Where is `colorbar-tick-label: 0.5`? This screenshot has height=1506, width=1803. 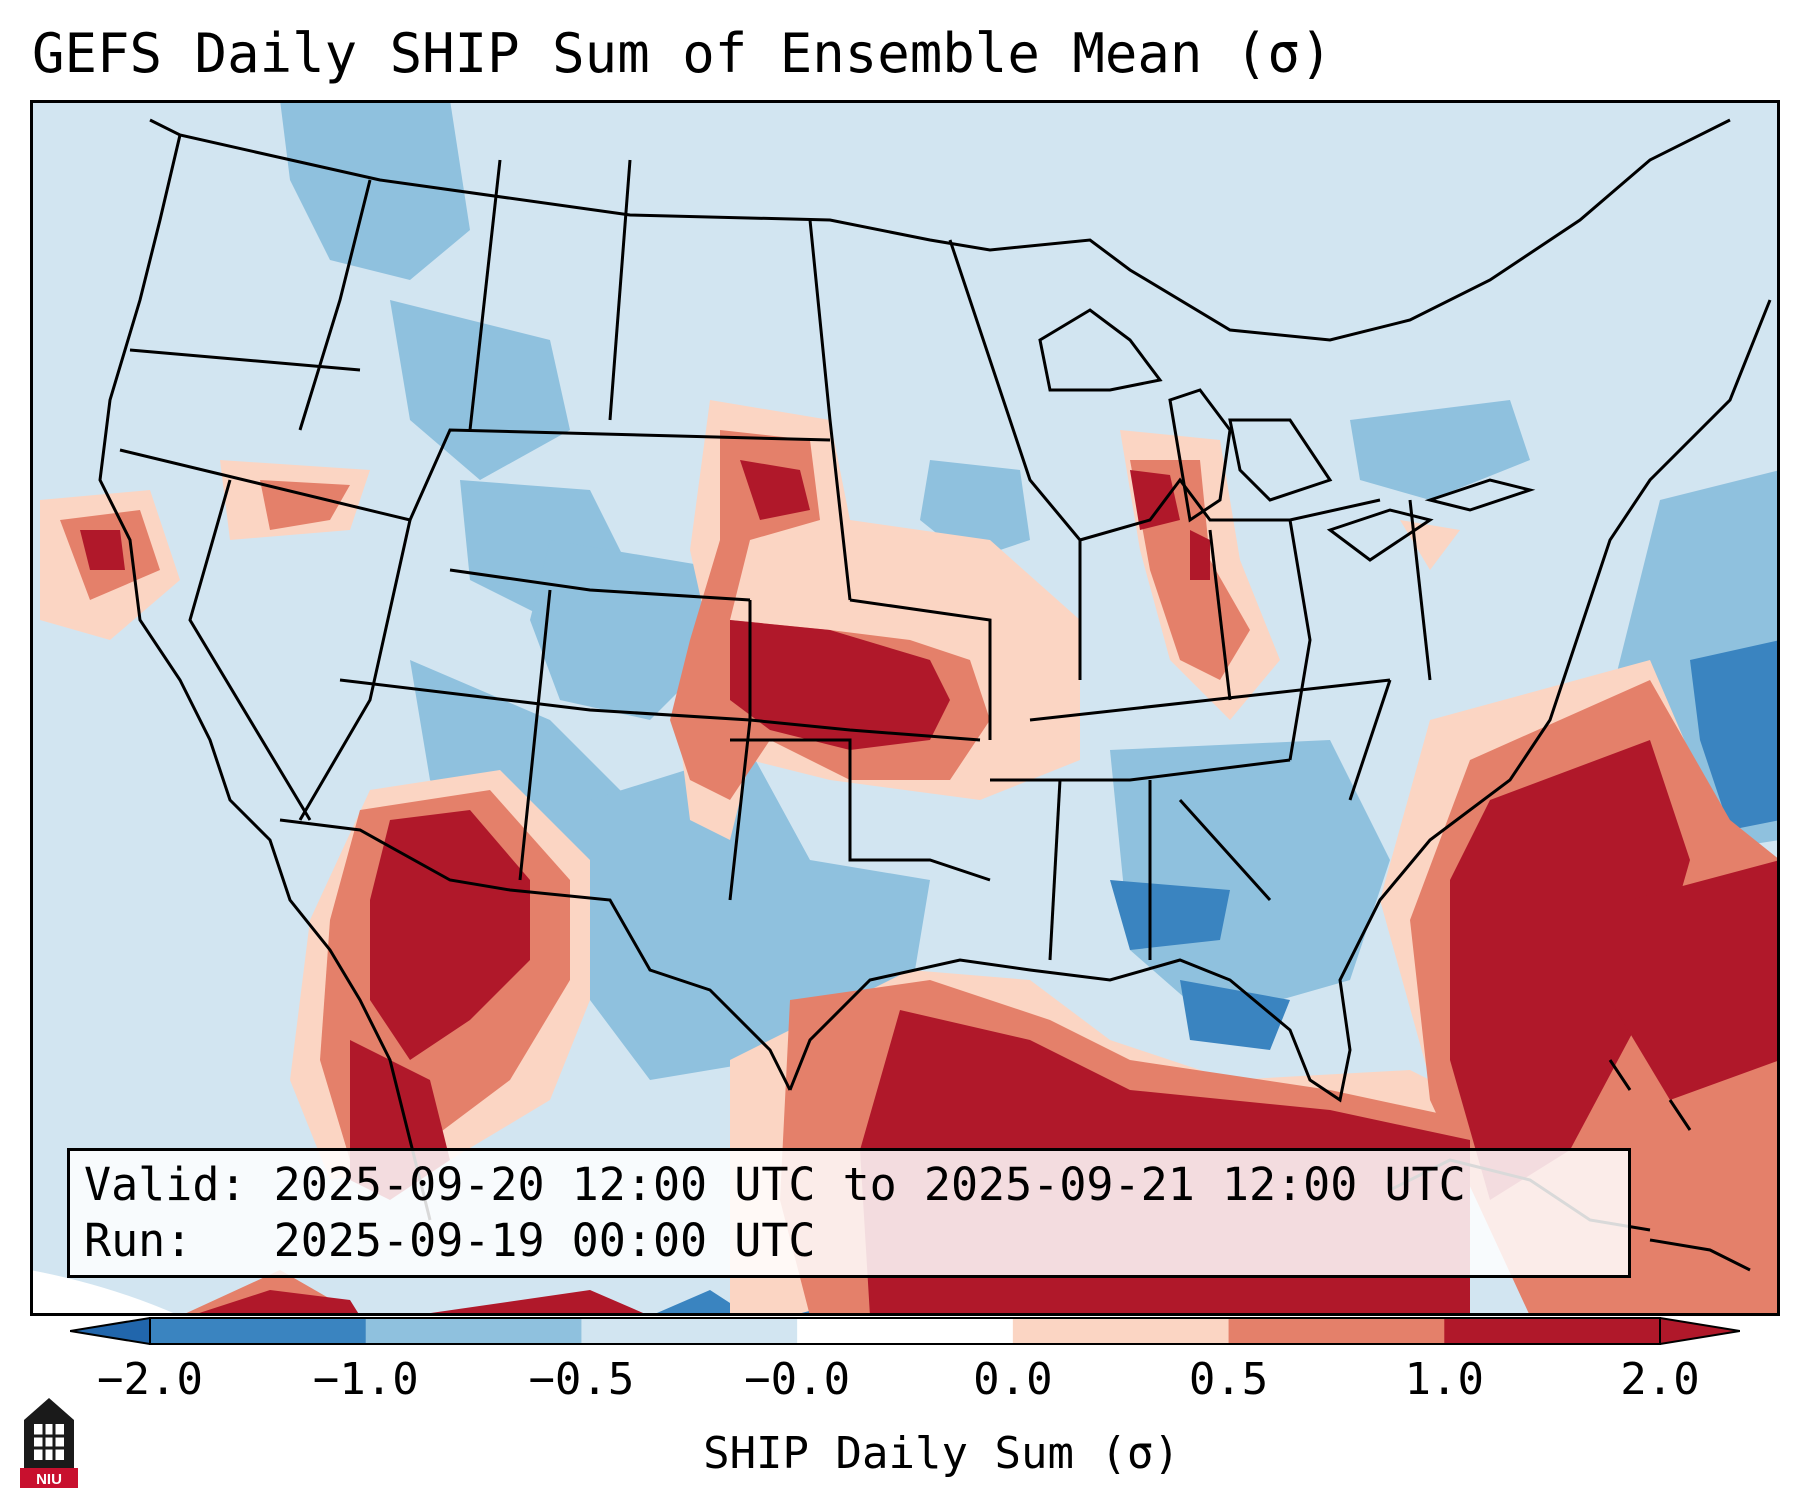
colorbar-tick-label: 0.5 is located at coordinates (1228, 1379).